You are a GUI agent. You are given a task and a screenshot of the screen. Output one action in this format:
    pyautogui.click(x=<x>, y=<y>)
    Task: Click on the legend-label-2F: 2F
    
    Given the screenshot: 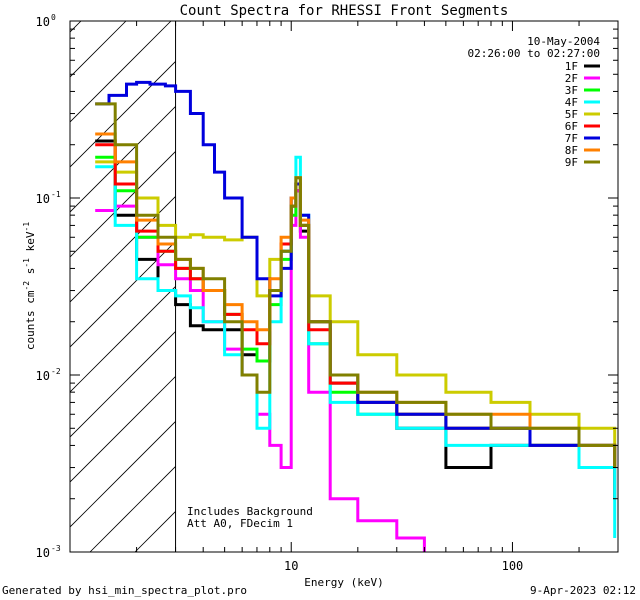 What is the action you would take?
    pyautogui.click(x=571, y=78)
    